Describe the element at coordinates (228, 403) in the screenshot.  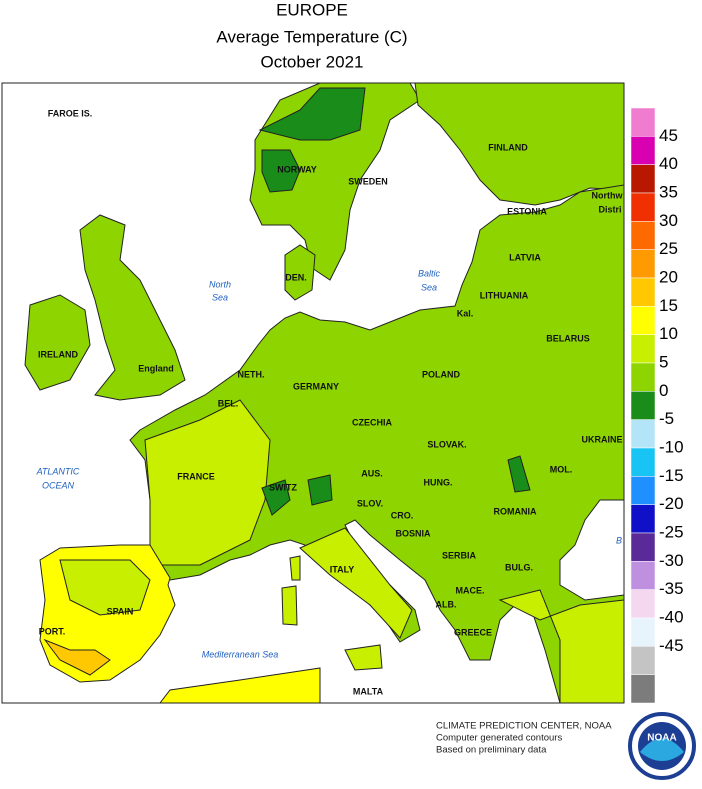
I see `place-label: BEL.` at that location.